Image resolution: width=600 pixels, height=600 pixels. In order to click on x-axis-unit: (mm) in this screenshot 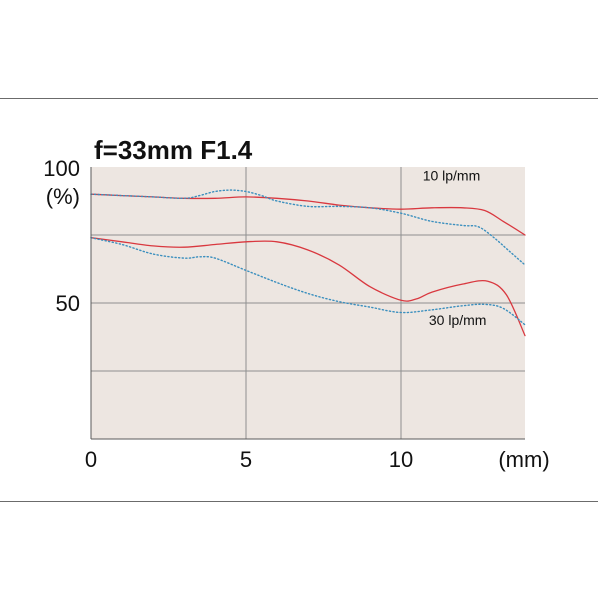, I will do `click(523, 459)`.